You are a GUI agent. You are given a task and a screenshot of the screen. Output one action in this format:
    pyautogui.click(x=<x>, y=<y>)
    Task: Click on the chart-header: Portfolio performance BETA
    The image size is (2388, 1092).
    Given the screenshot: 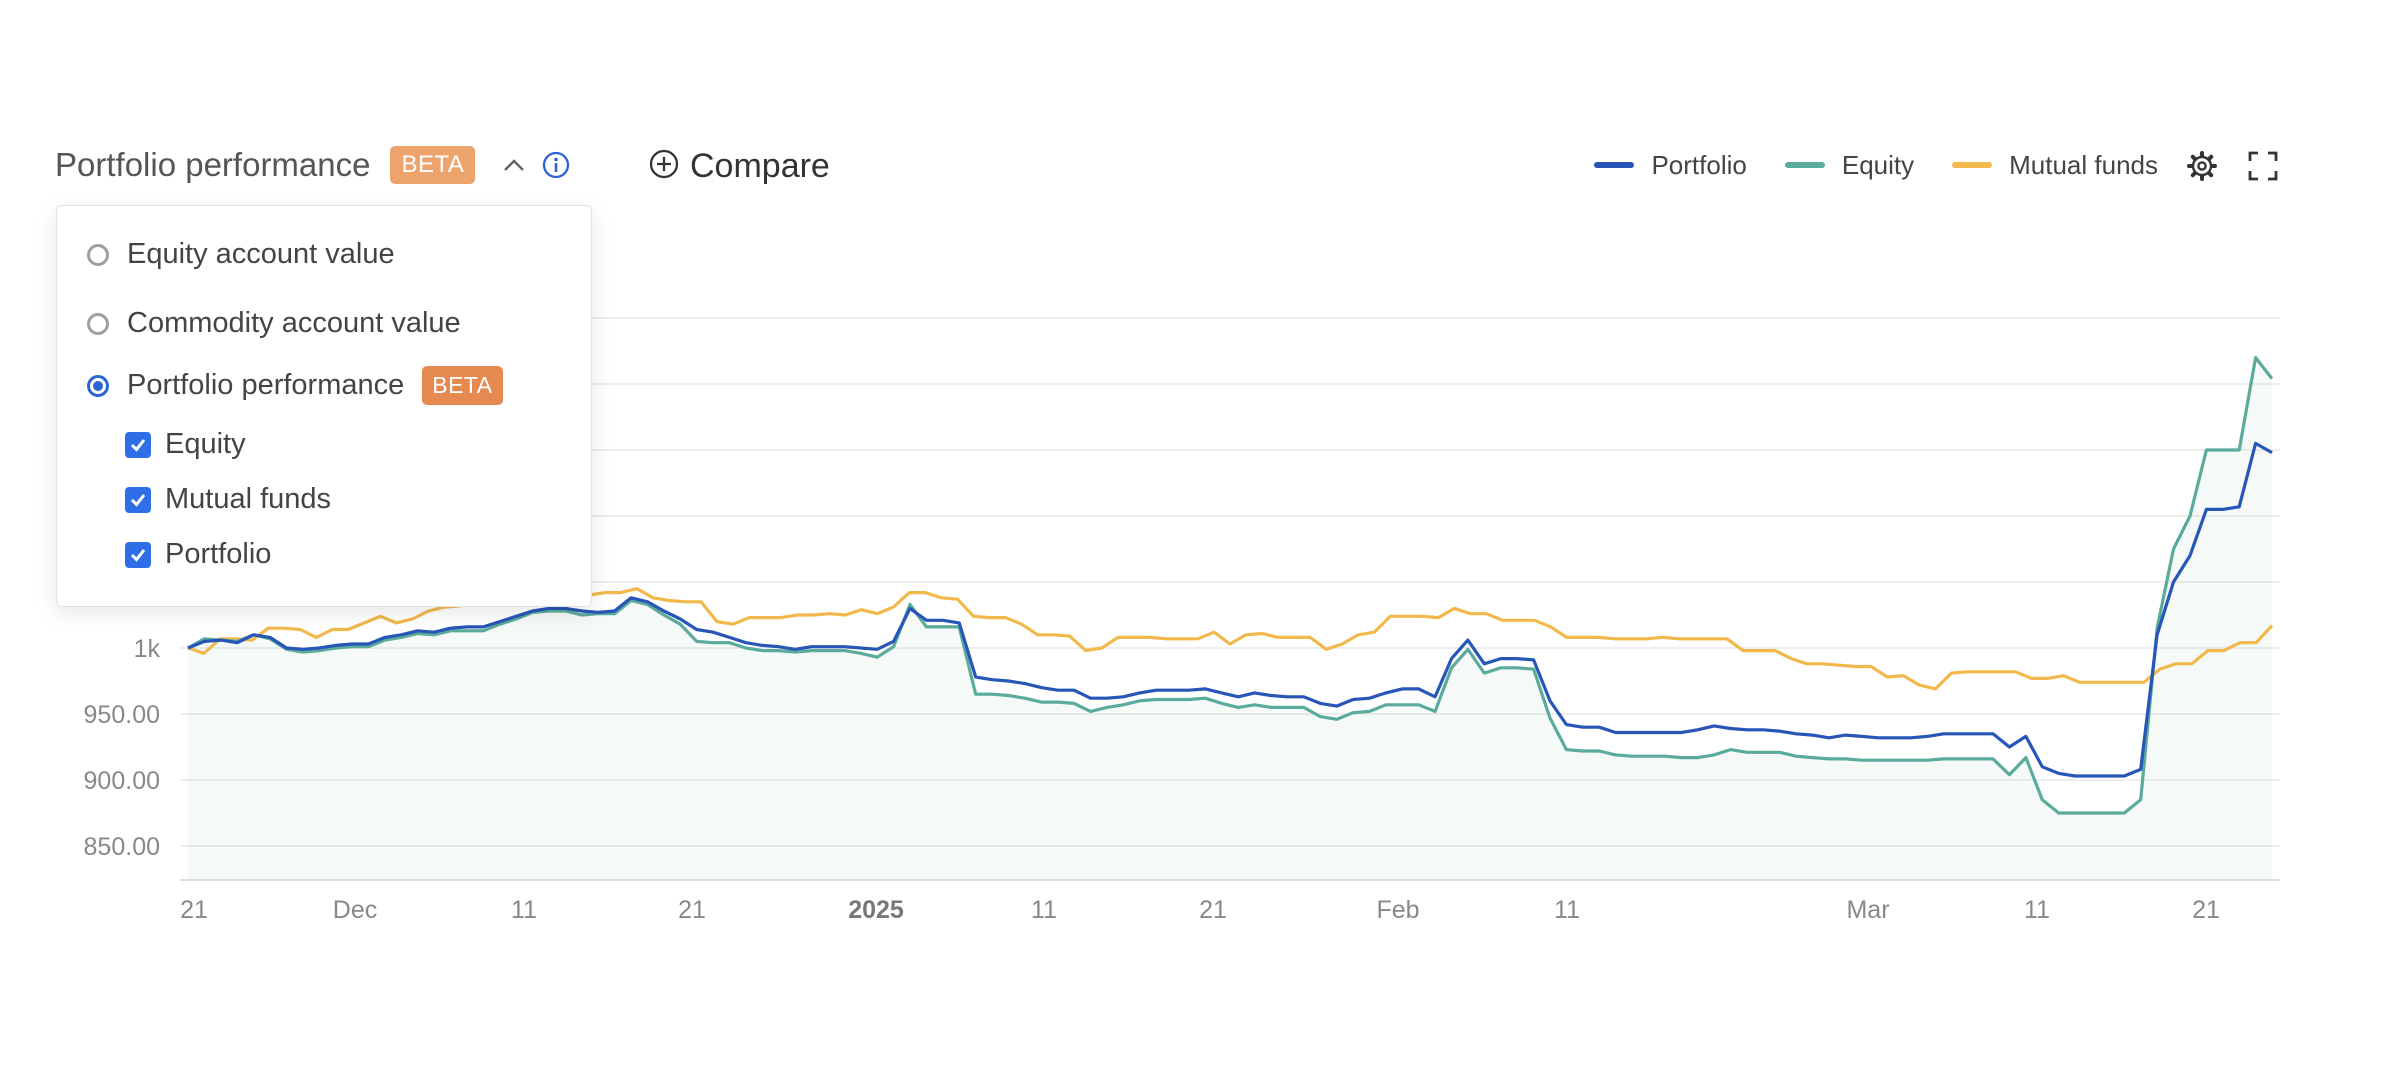 What is the action you would take?
    pyautogui.click(x=314, y=165)
    